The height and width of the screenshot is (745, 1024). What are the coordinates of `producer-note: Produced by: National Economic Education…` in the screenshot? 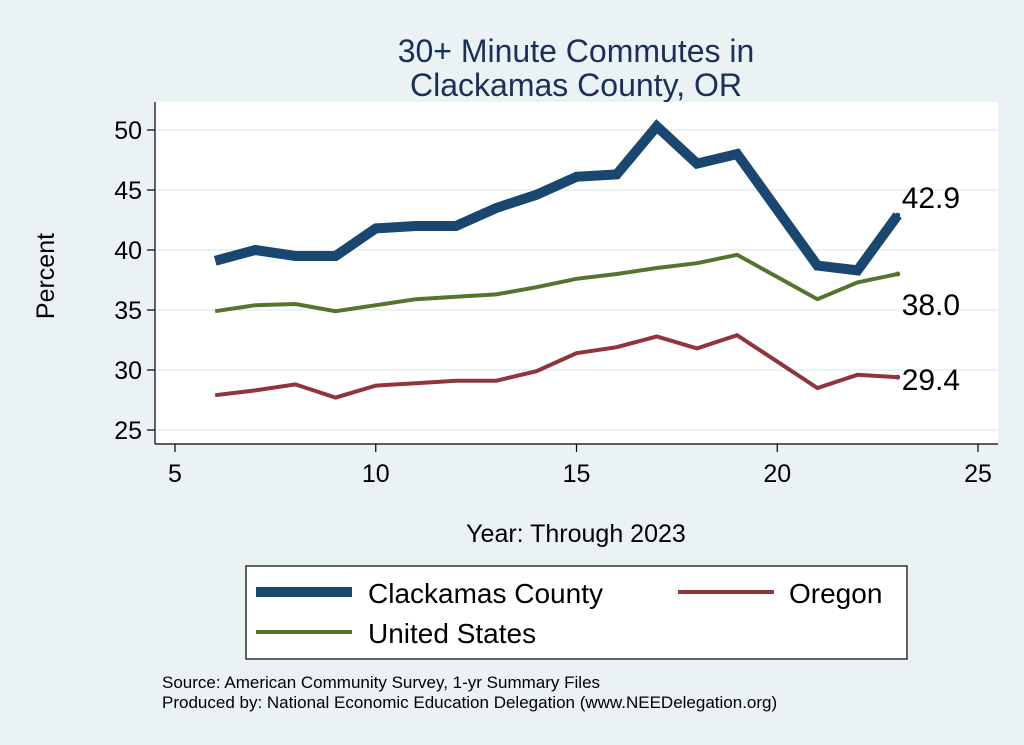 It's located at (469, 702).